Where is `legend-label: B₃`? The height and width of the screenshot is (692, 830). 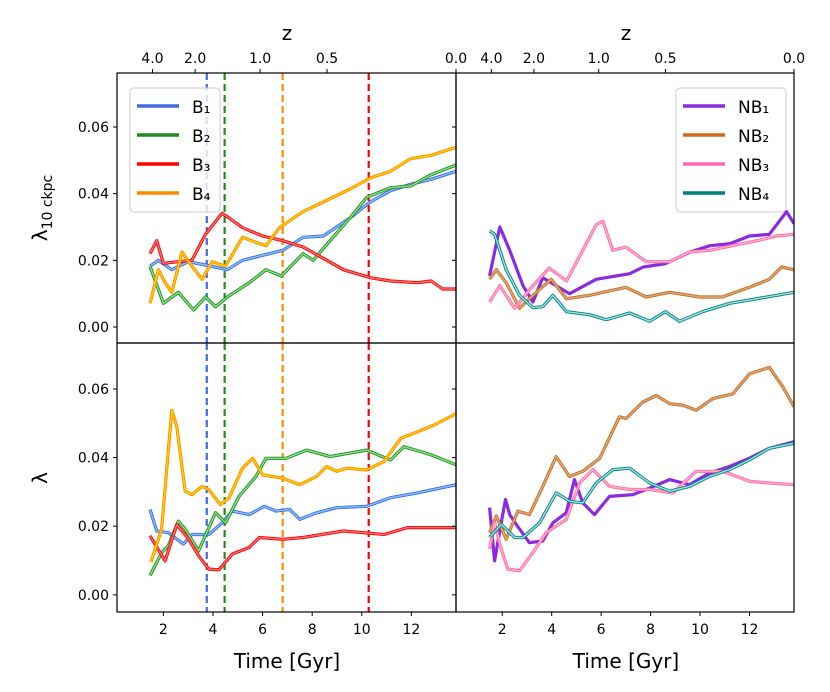 legend-label: B₃ is located at coordinates (201, 166).